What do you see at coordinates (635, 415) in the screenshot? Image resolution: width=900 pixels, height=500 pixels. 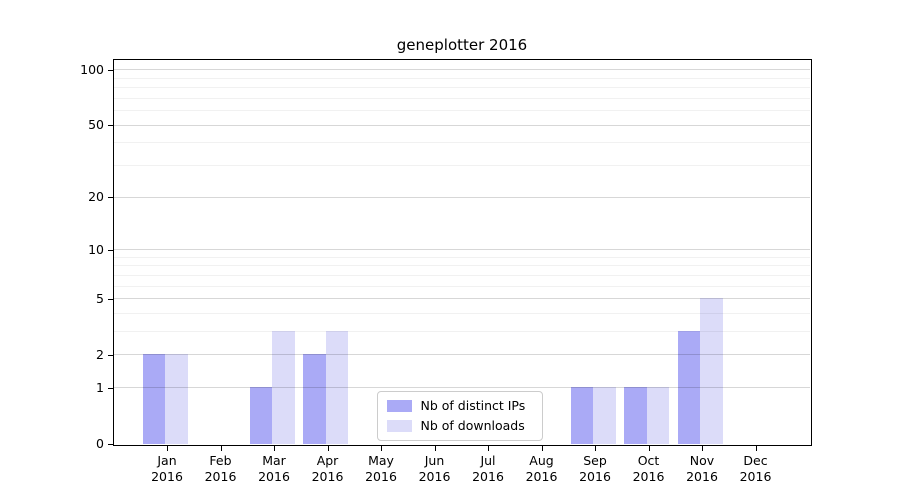 I see `bar-oct-distinct-ips` at bounding box center [635, 415].